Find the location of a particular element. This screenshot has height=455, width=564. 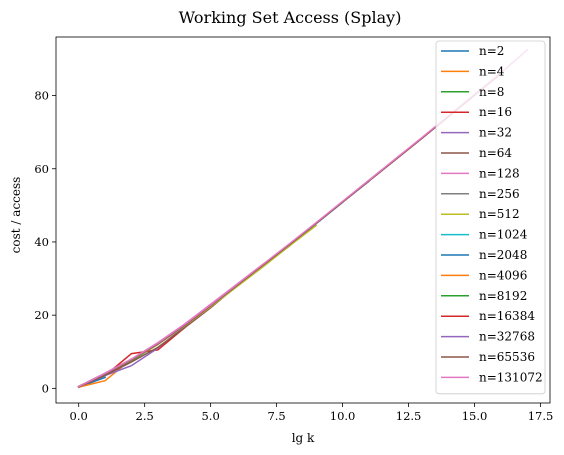

legend-label: n=131072 is located at coordinates (511, 377).